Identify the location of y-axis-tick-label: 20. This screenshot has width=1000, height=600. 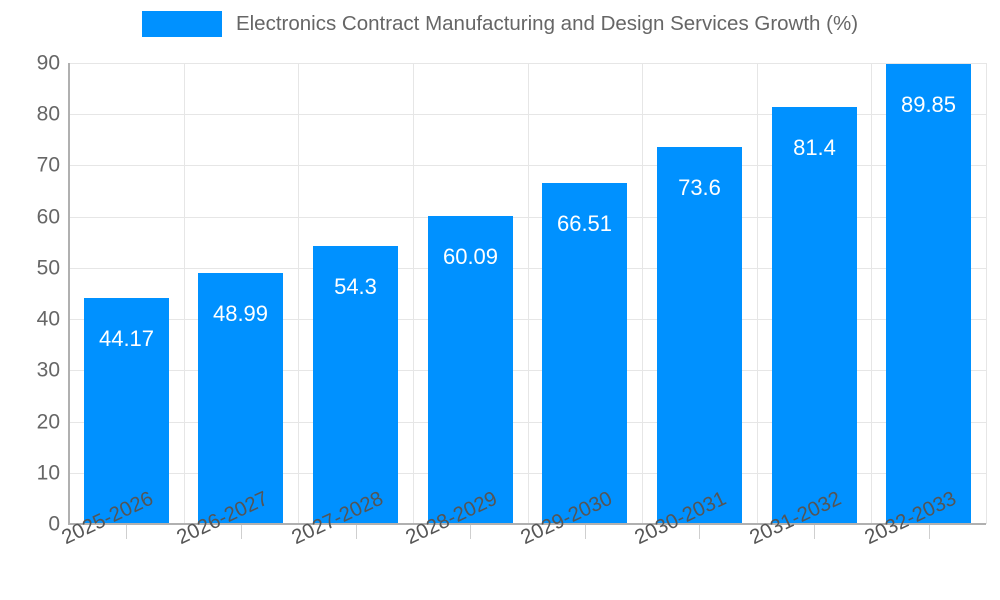
(48, 422).